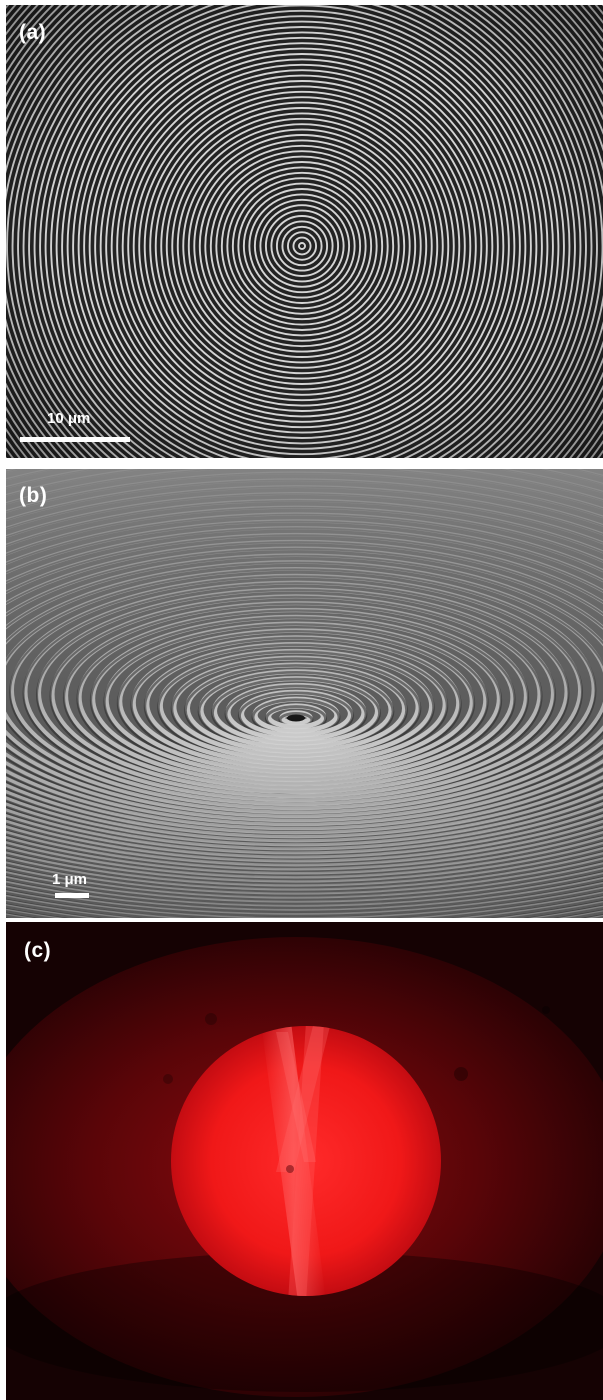 The image size is (603, 1400). What do you see at coordinates (296, 1161) in the screenshot?
I see `diffraction-streaks` at bounding box center [296, 1161].